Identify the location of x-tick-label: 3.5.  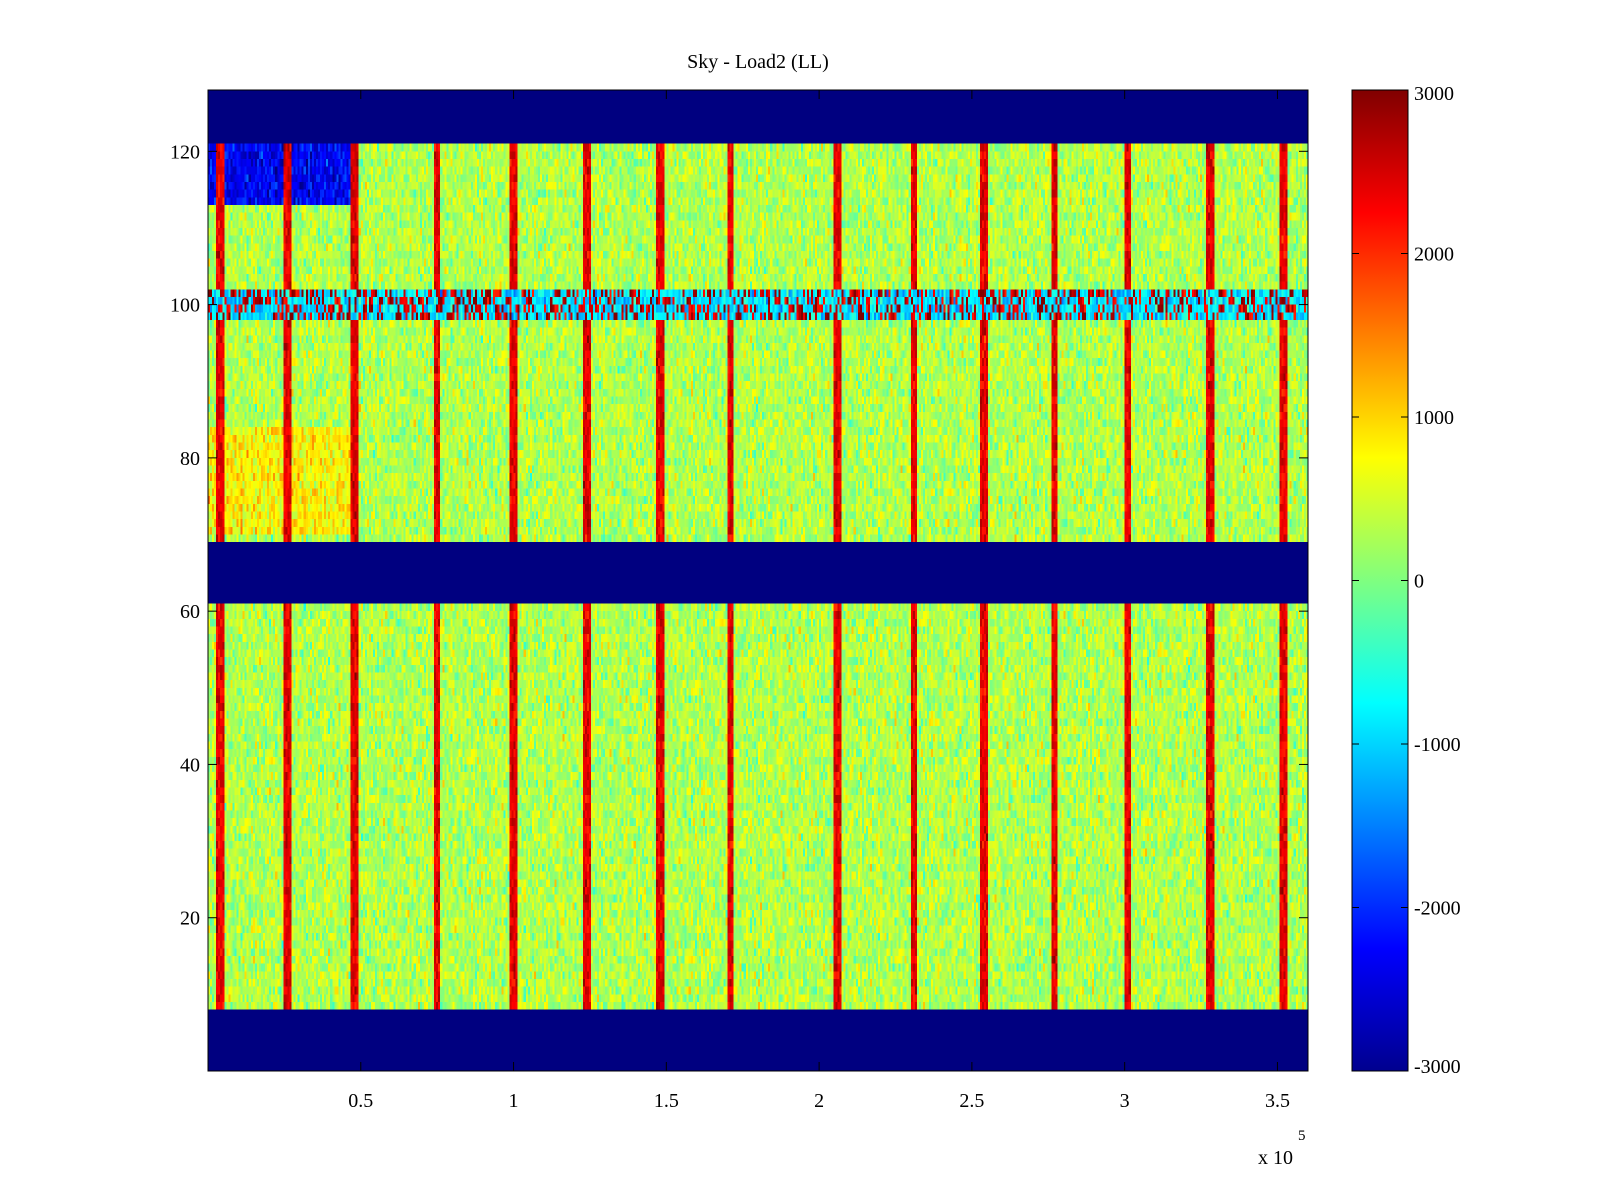
(1277, 1101).